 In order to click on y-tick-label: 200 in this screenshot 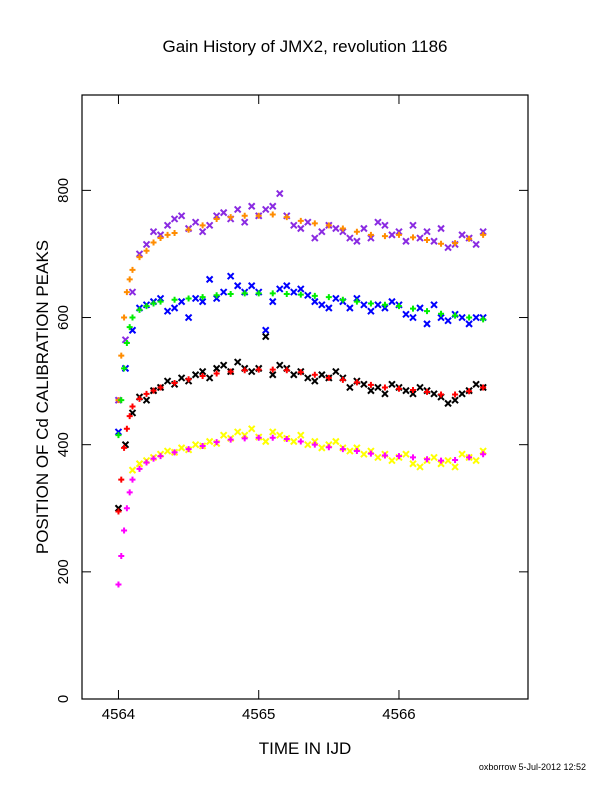, I will do `click(63, 571)`.